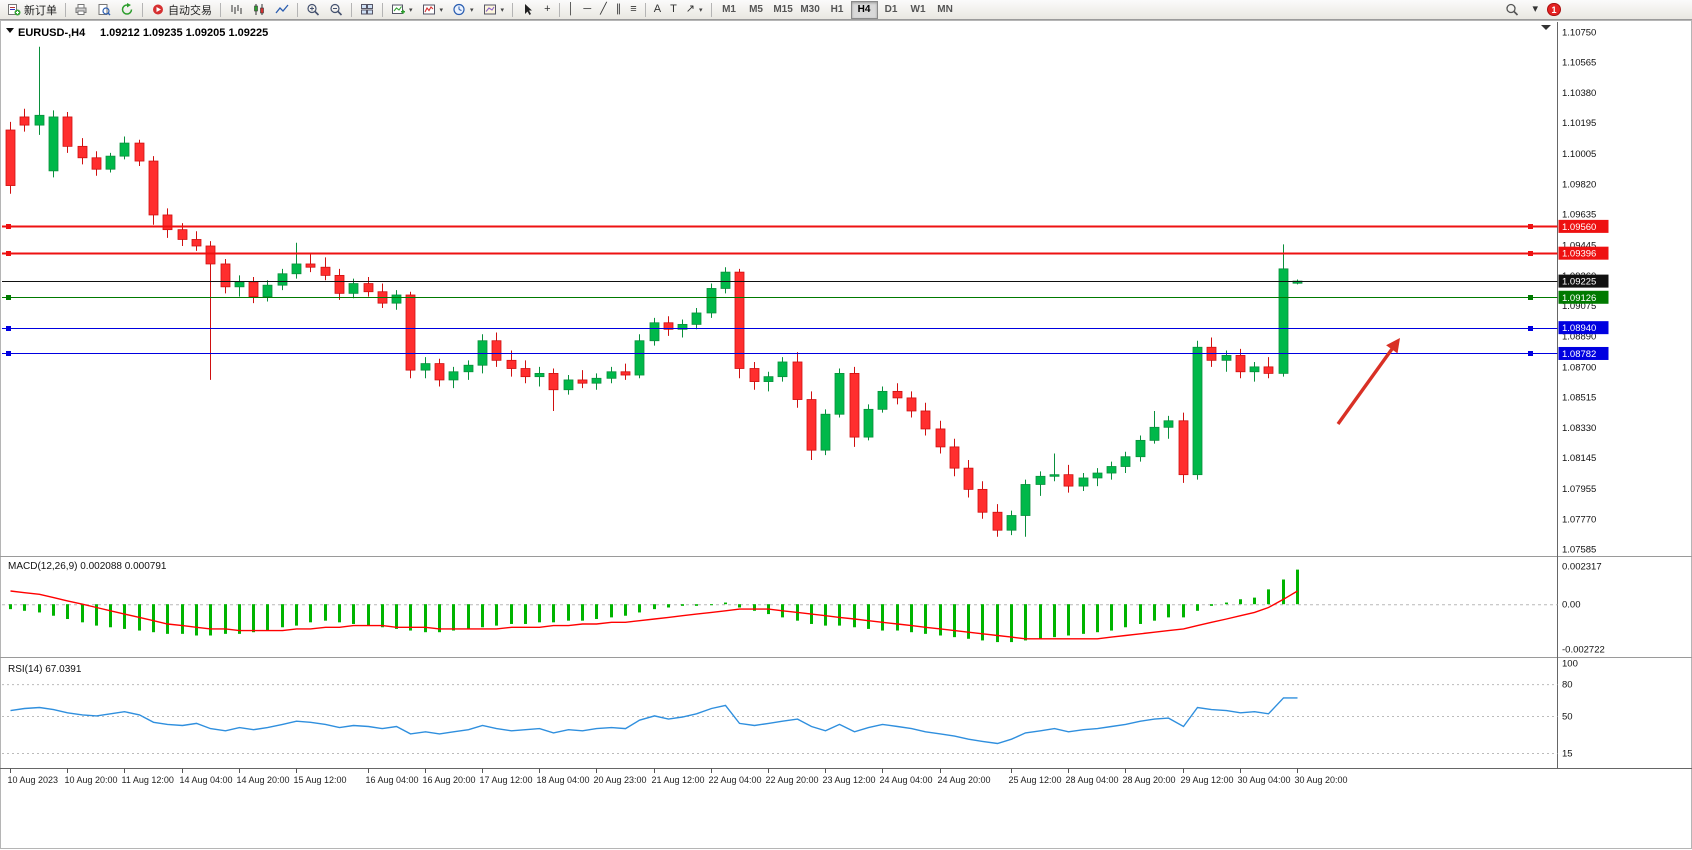 Image resolution: width=1692 pixels, height=850 pixels. What do you see at coordinates (1535, 10) in the screenshot?
I see `quick-jump-button: ▾` at bounding box center [1535, 10].